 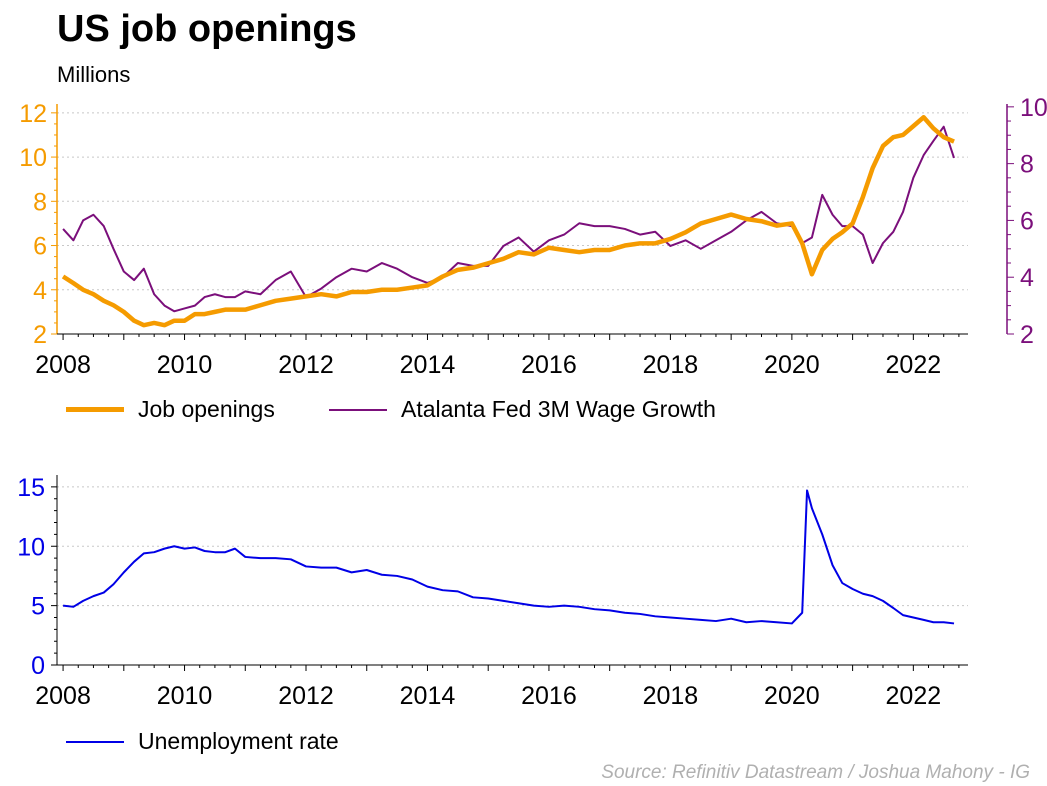 I want to click on top-x-tick-label: 2018, so click(x=671, y=365).